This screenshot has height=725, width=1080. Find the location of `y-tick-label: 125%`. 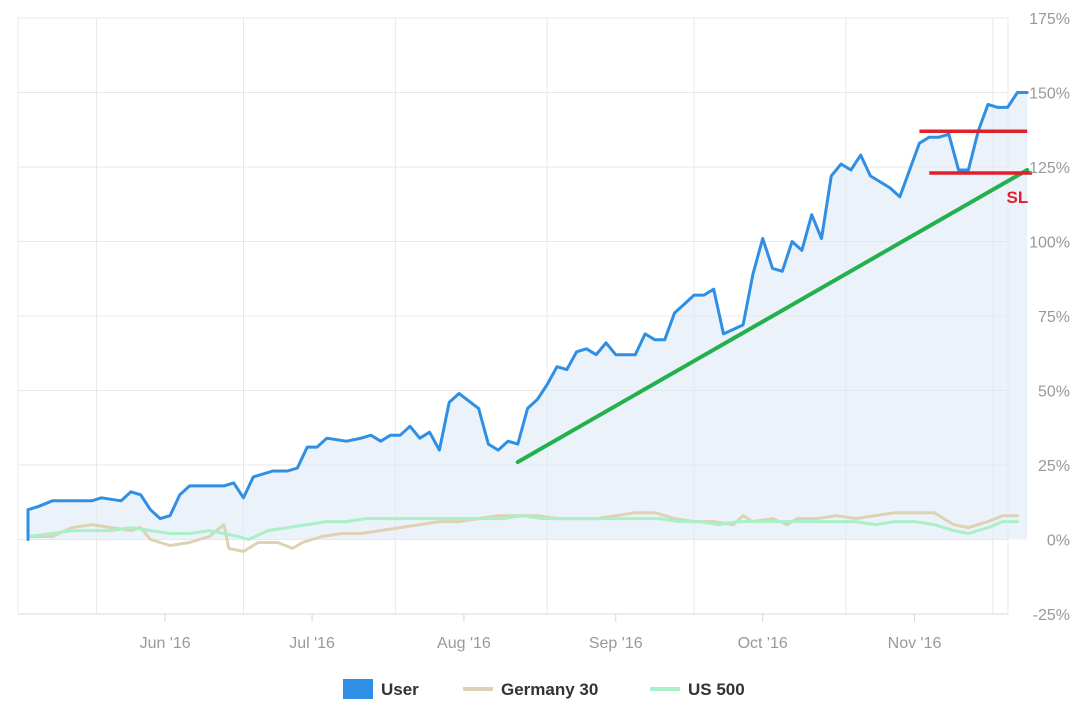

y-tick-label: 125% is located at coordinates (1049, 168).